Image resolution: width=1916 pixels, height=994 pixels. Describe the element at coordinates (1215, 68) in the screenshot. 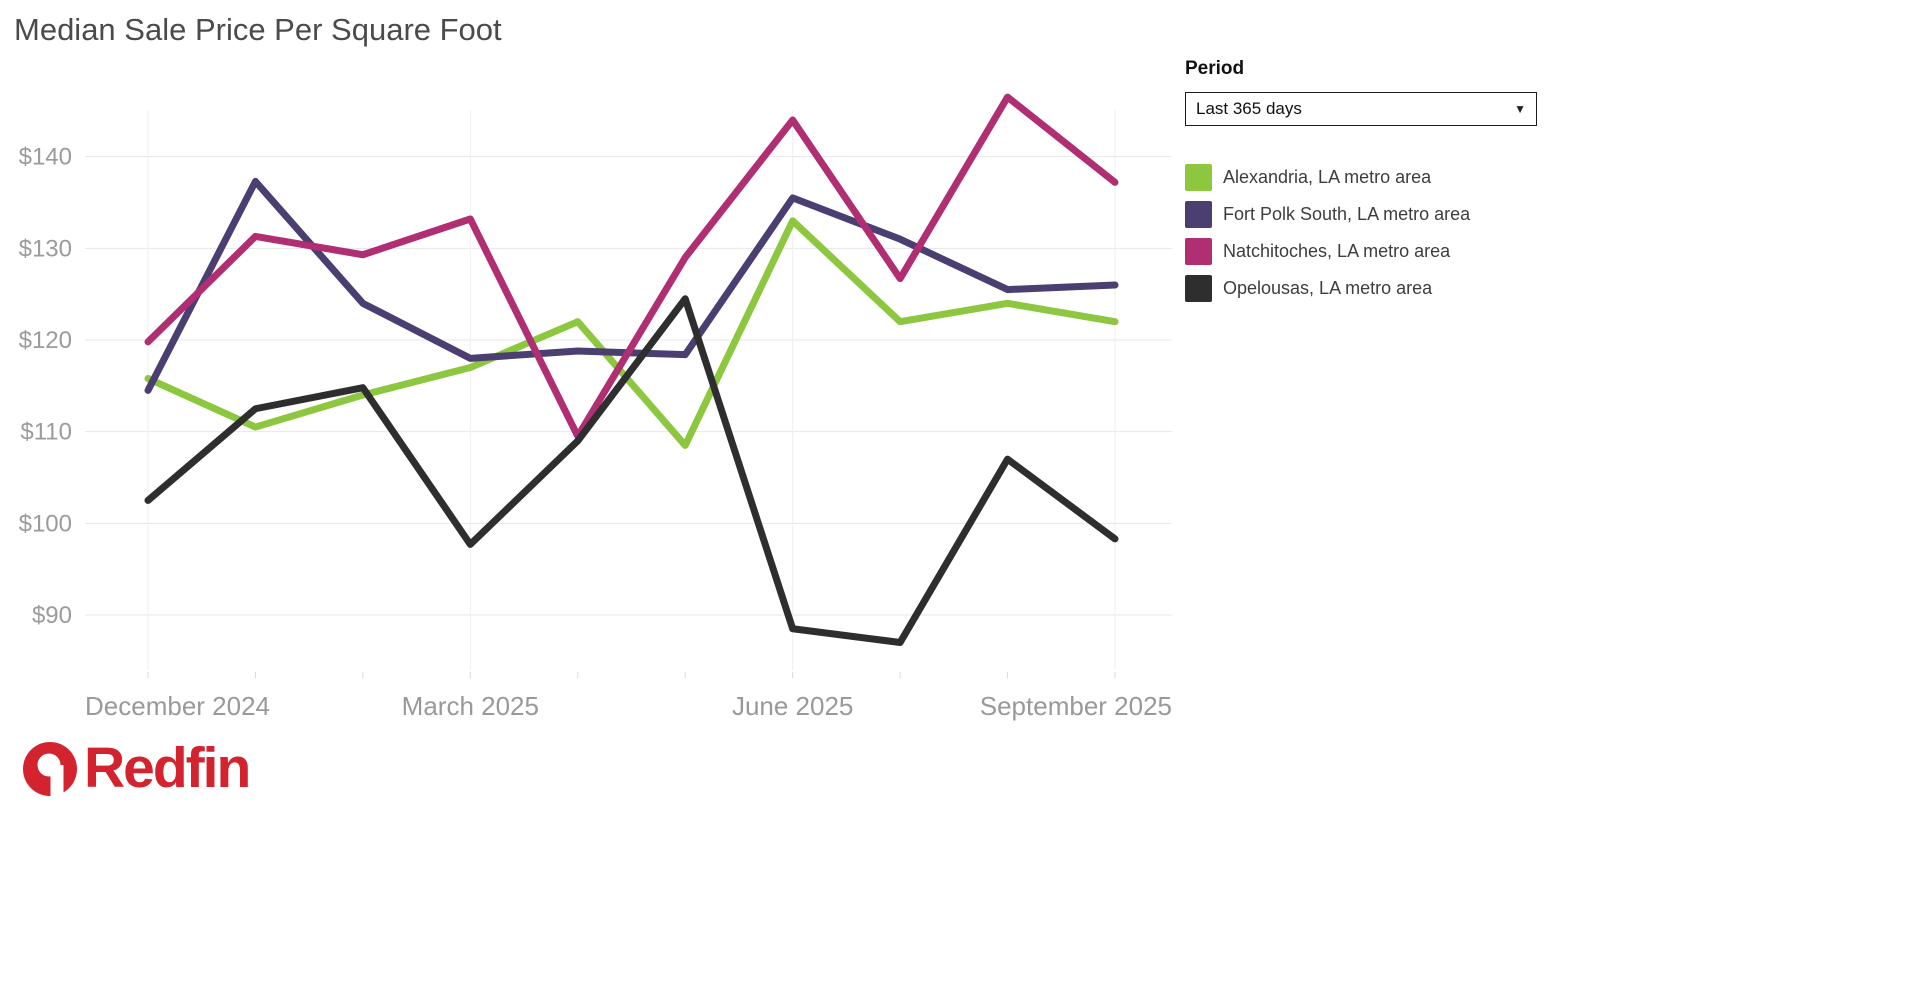

I see `period-label: Period` at that location.